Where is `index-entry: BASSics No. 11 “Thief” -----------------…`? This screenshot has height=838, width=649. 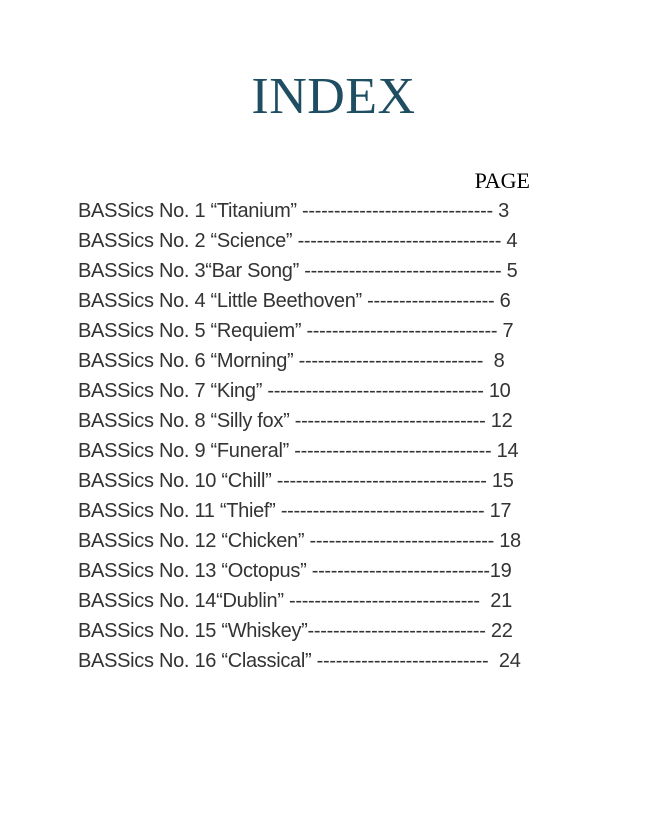
index-entry: BASSics No. 11 “Thief” -----------------… is located at coordinates (304, 511).